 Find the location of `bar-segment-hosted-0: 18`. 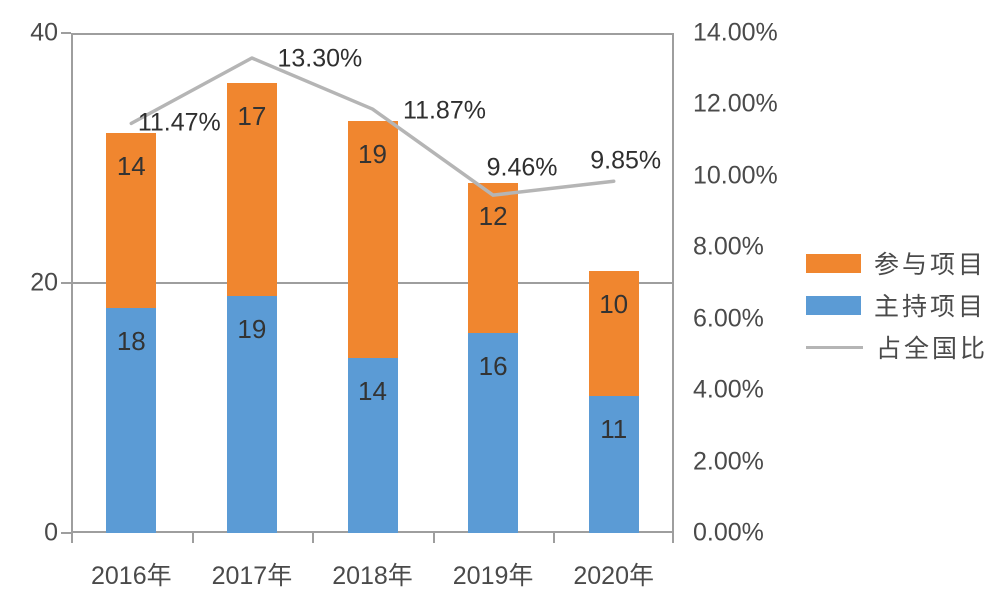

bar-segment-hosted-0: 18 is located at coordinates (131, 420).